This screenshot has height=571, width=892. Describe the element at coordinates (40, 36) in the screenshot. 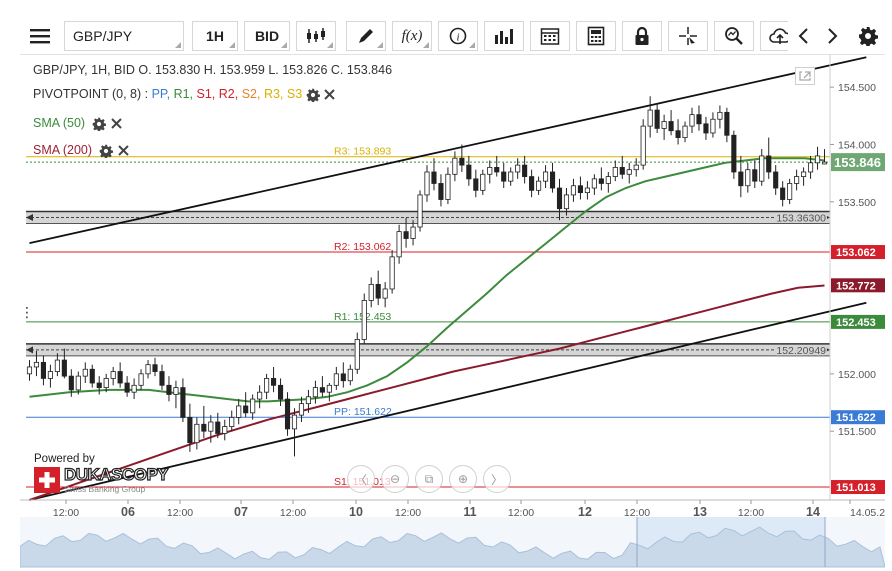

I see `menu-button` at that location.